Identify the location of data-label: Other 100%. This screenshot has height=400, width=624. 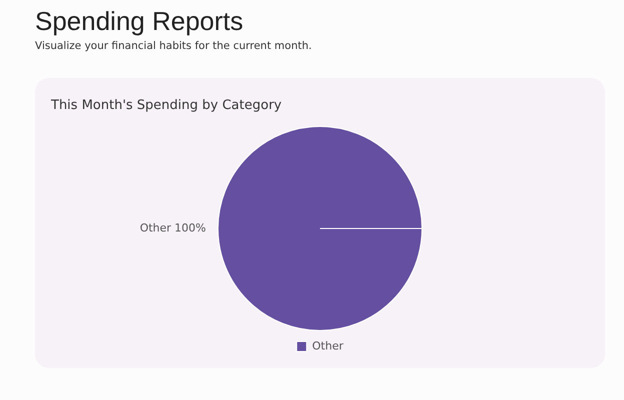
(173, 227).